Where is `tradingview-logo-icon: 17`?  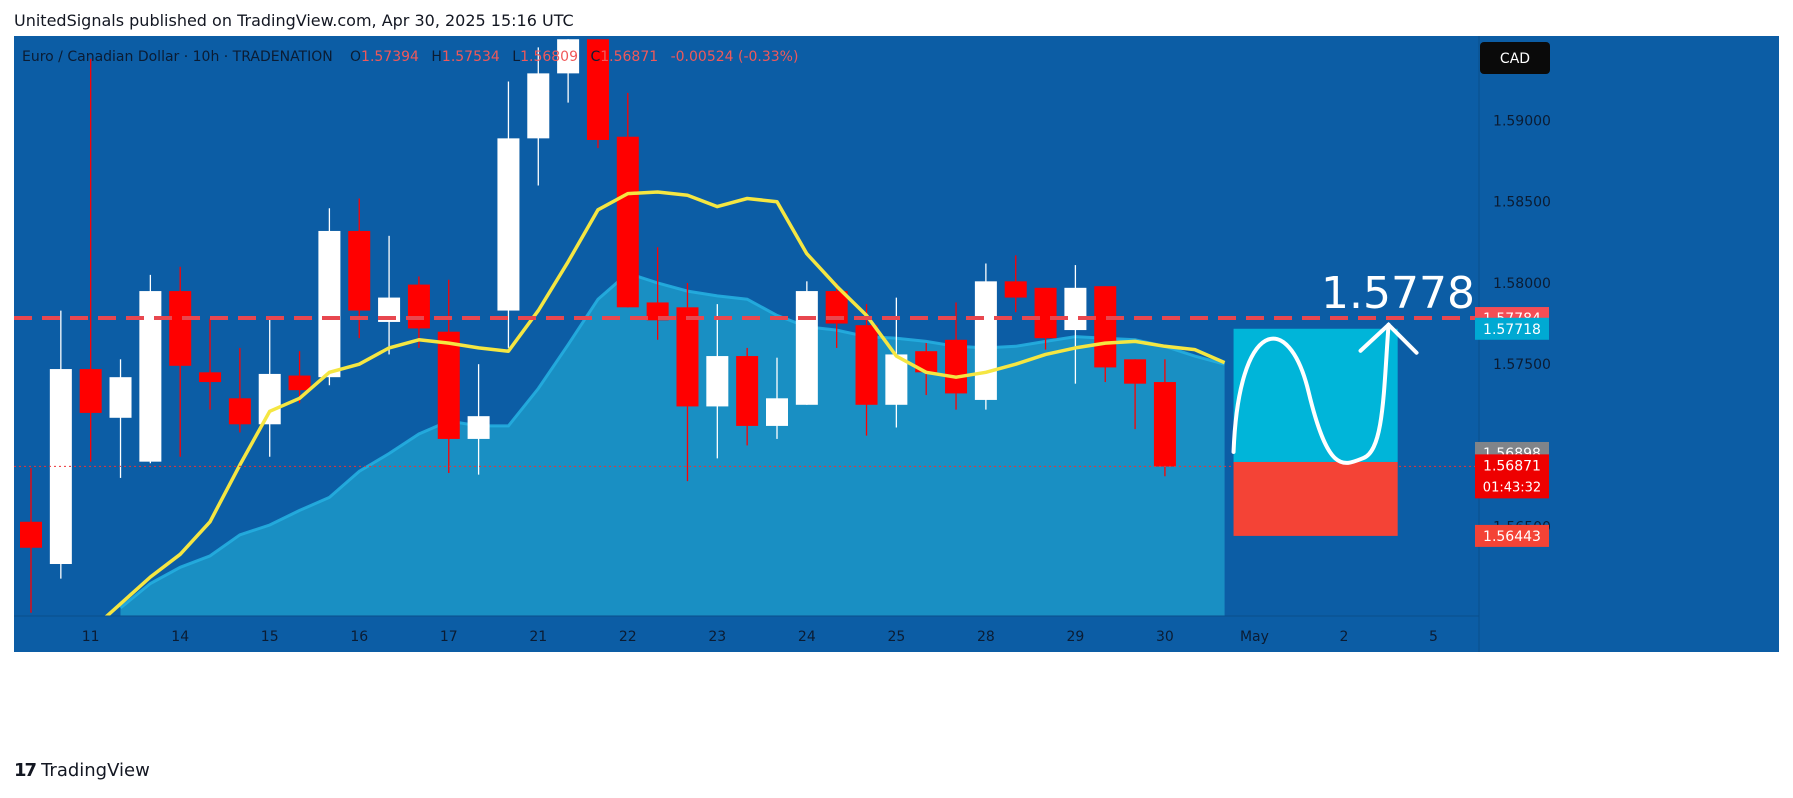
tradingview-logo-icon: 17 is located at coordinates (25, 770).